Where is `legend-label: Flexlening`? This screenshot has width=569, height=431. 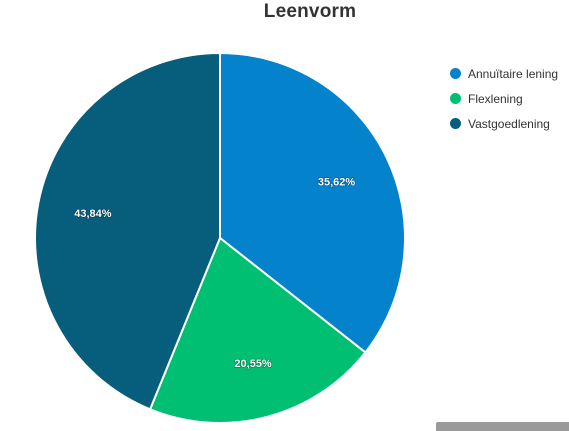 legend-label: Flexlening is located at coordinates (495, 98).